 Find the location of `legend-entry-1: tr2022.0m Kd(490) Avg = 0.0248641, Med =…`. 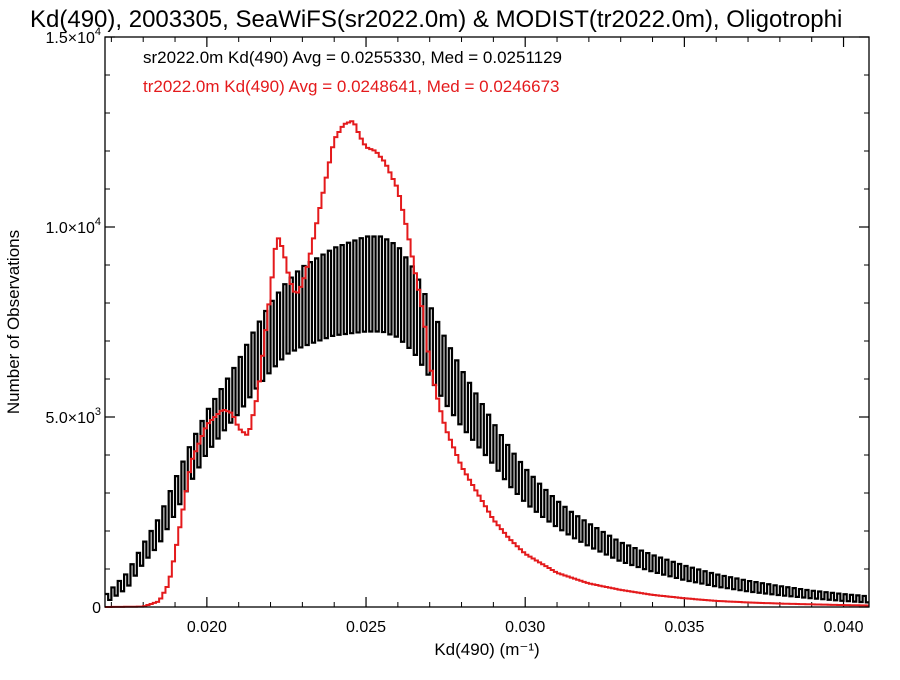

legend-entry-1: tr2022.0m Kd(490) Avg = 0.0248641, Med =… is located at coordinates (351, 86).